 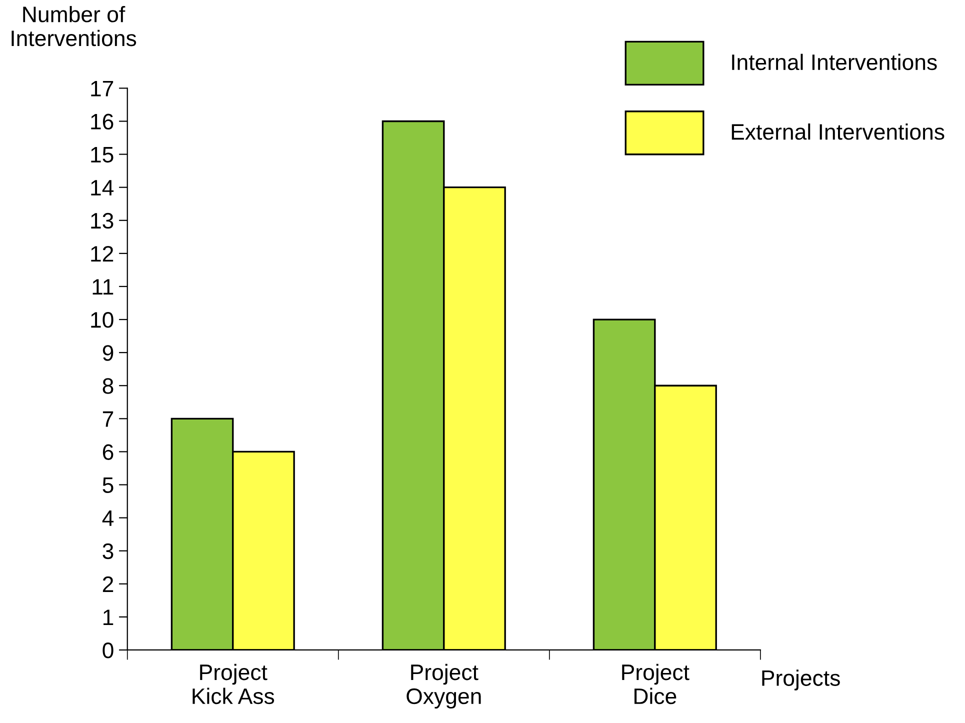 I want to click on x-tick-label: Project Oxygen, so click(x=443, y=686).